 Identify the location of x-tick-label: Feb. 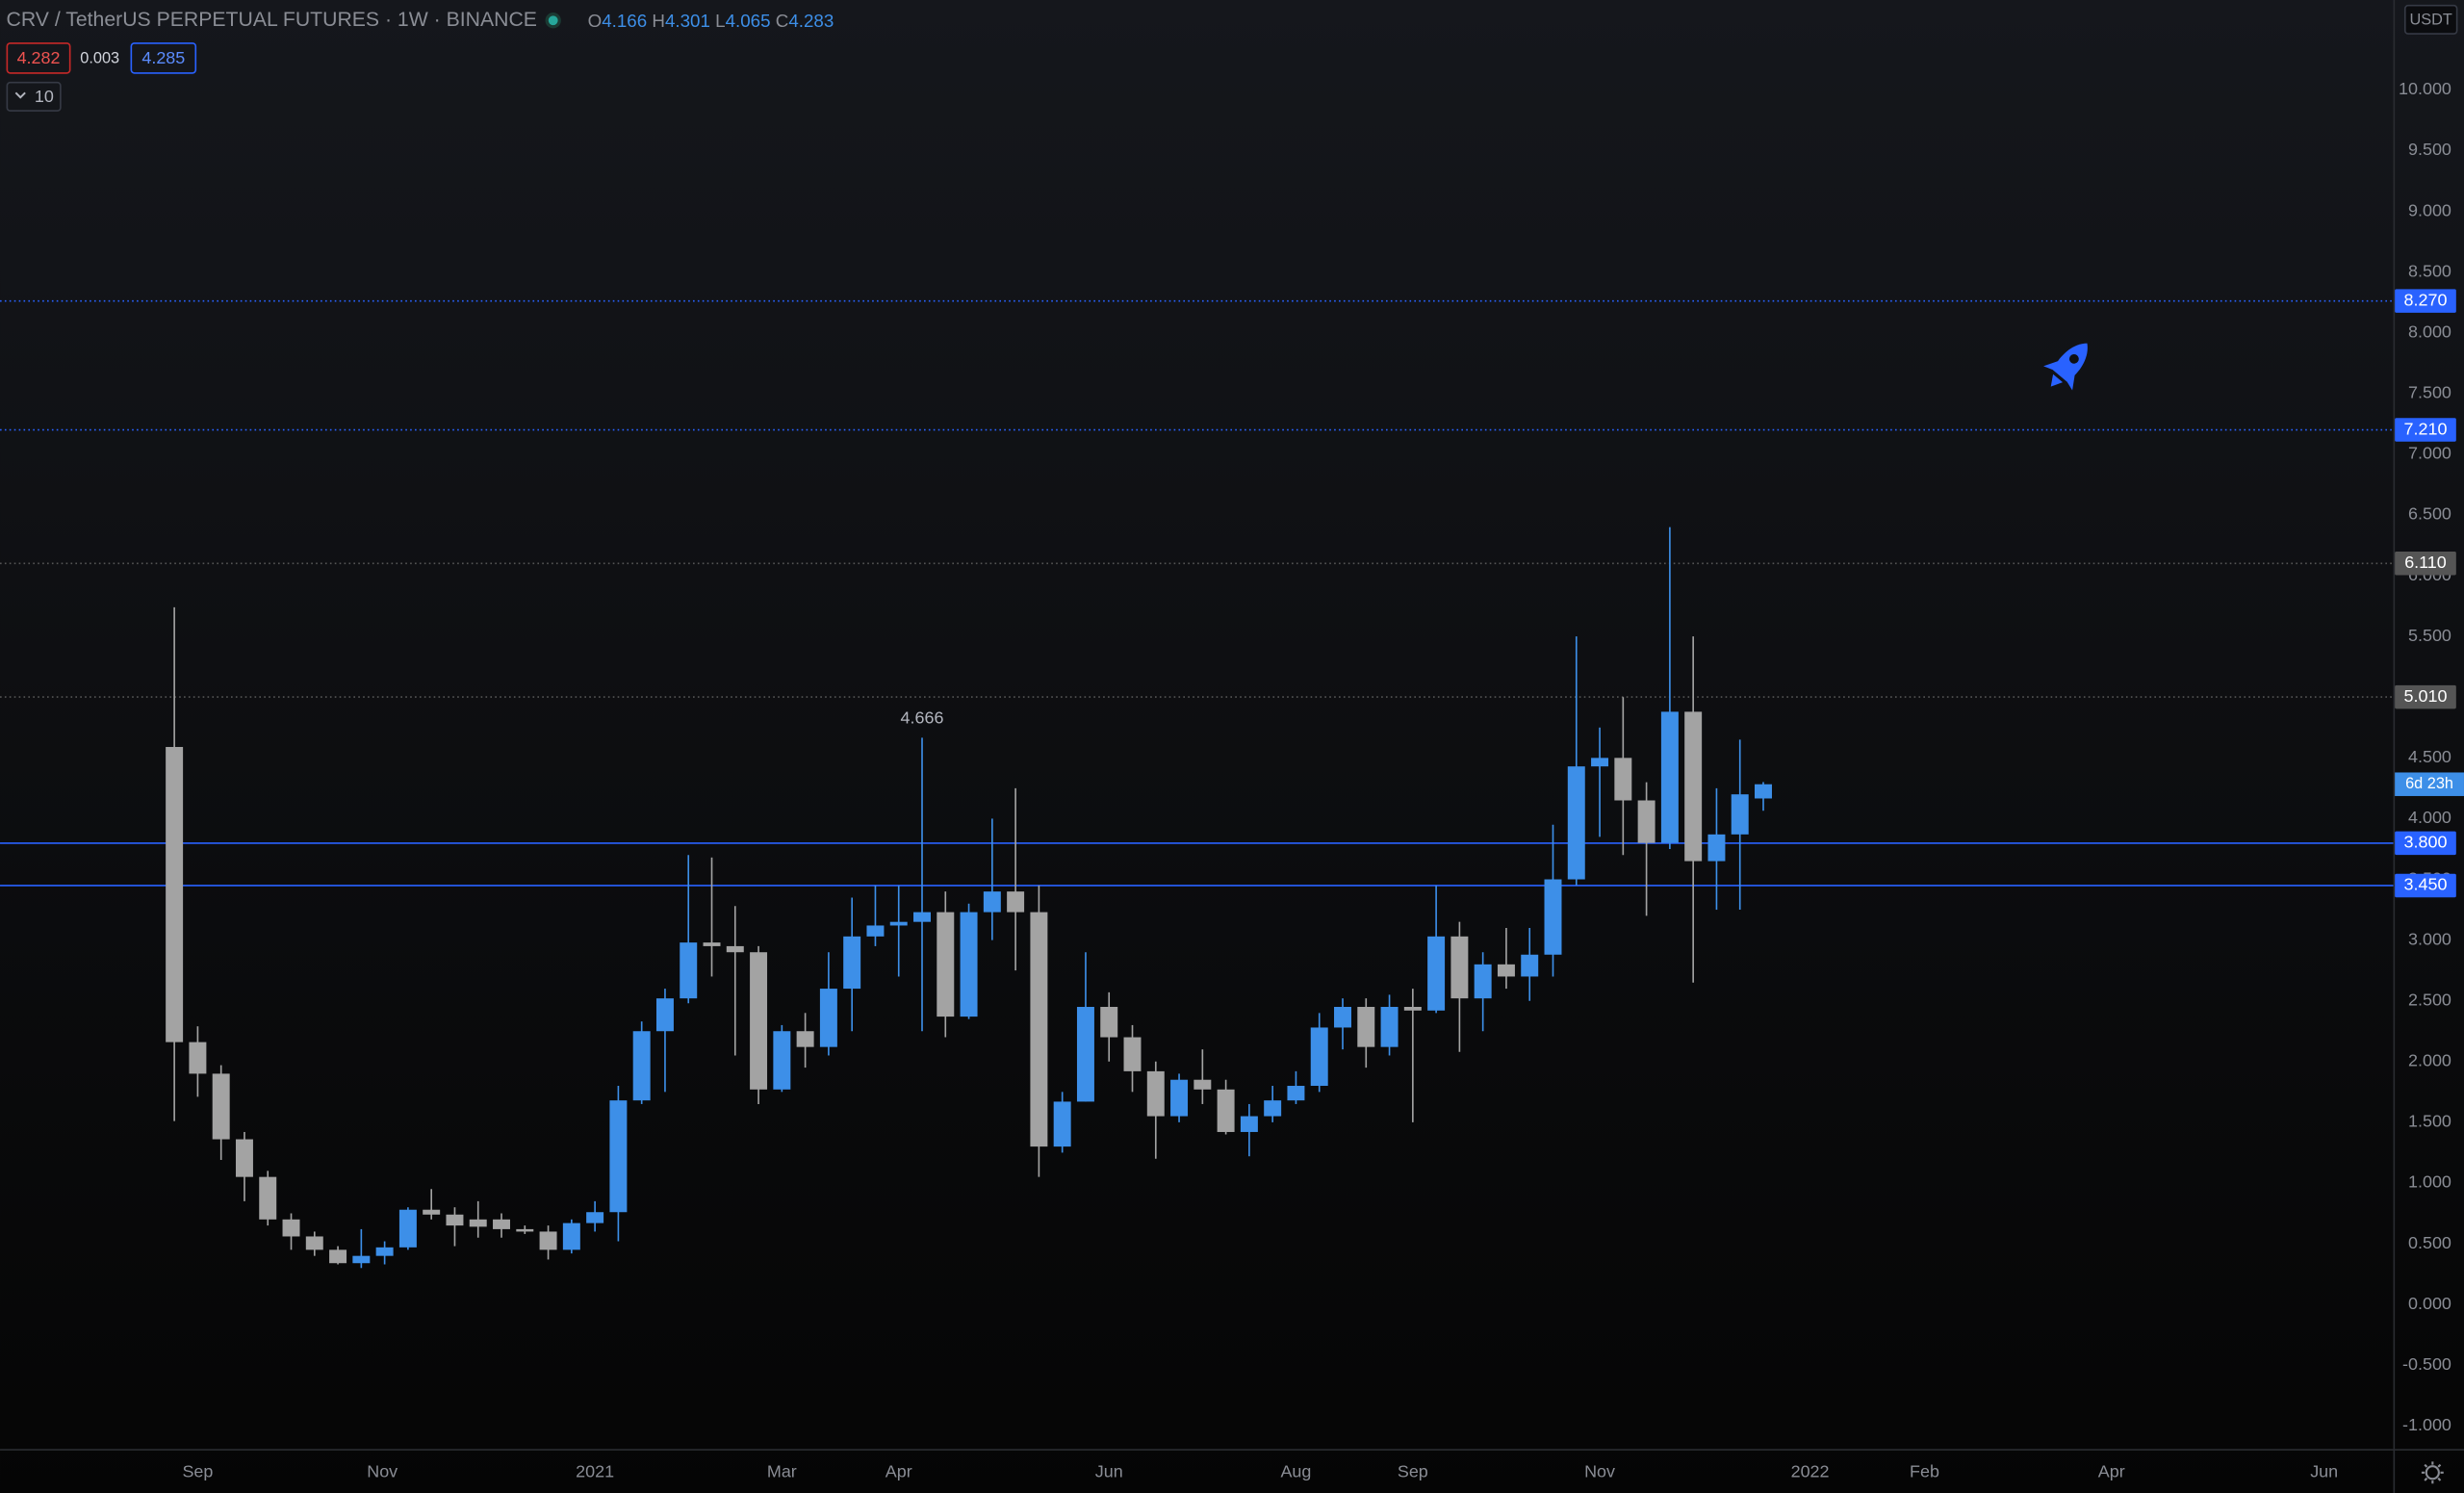
(1924, 1471).